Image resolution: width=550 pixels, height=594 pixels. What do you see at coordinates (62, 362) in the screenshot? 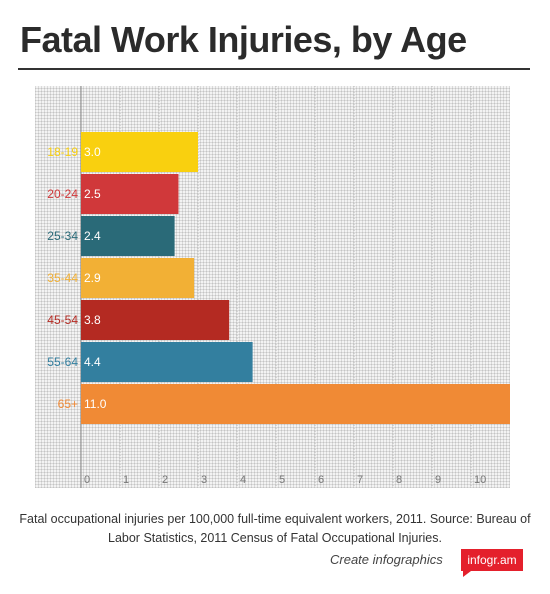
I see `category-label-55-64: 55-64` at bounding box center [62, 362].